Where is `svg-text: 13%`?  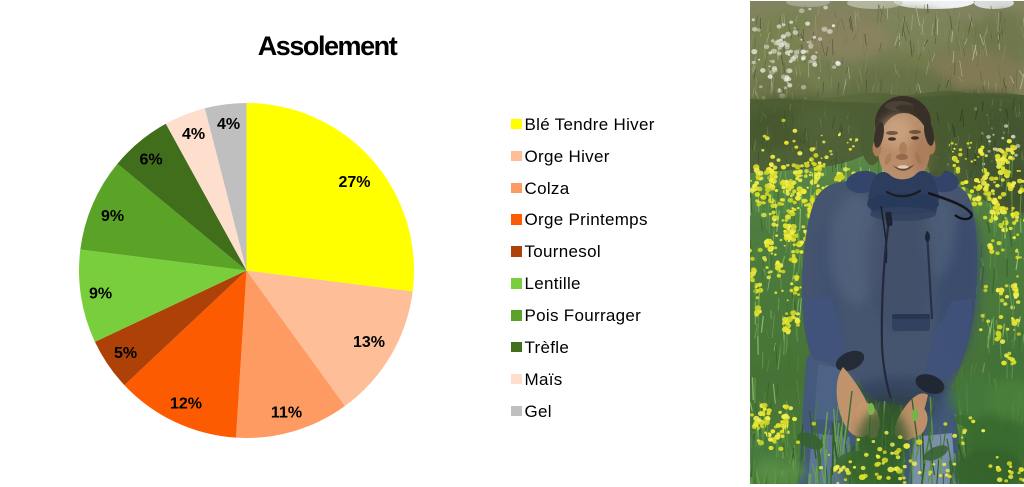 svg-text: 13% is located at coordinates (369, 342).